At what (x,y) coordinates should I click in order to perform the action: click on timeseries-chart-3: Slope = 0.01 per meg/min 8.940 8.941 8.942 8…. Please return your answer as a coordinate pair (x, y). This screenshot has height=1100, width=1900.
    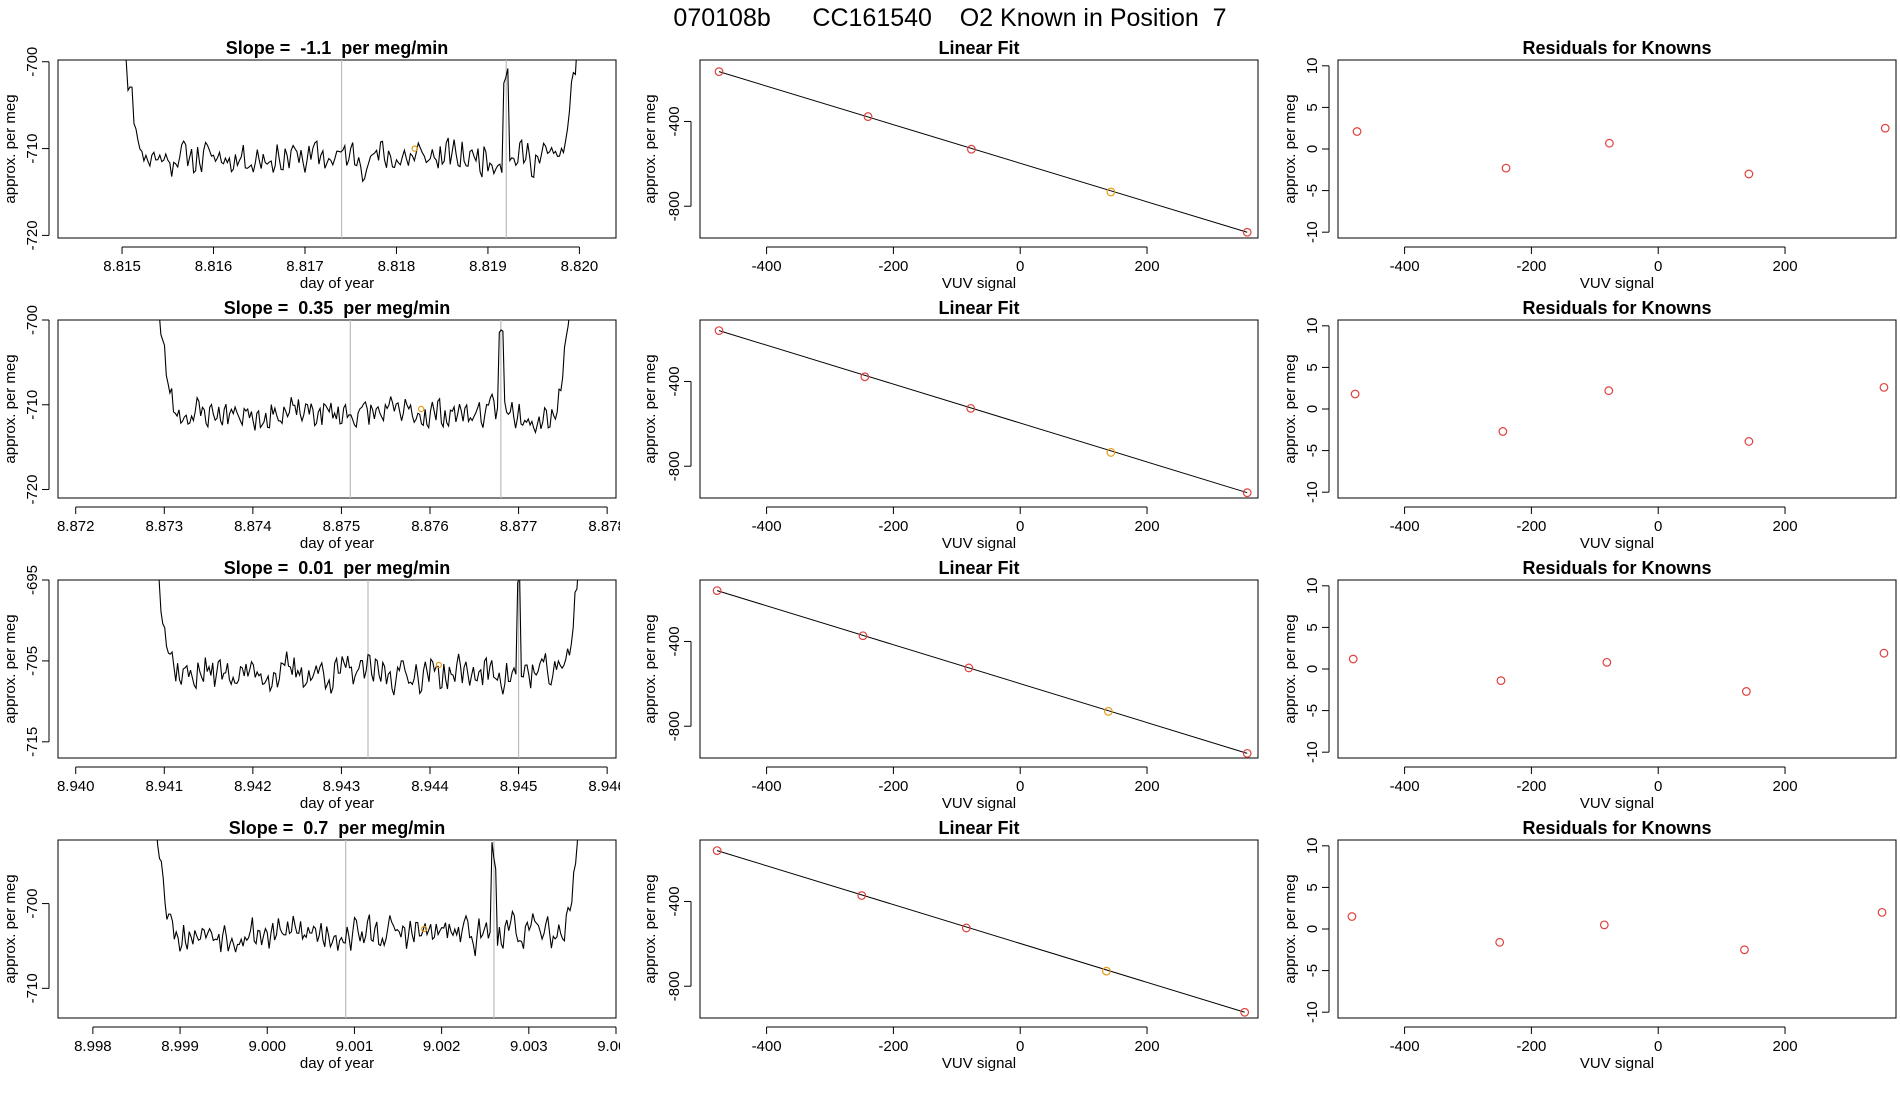
    Looking at the image, I should click on (313, 686).